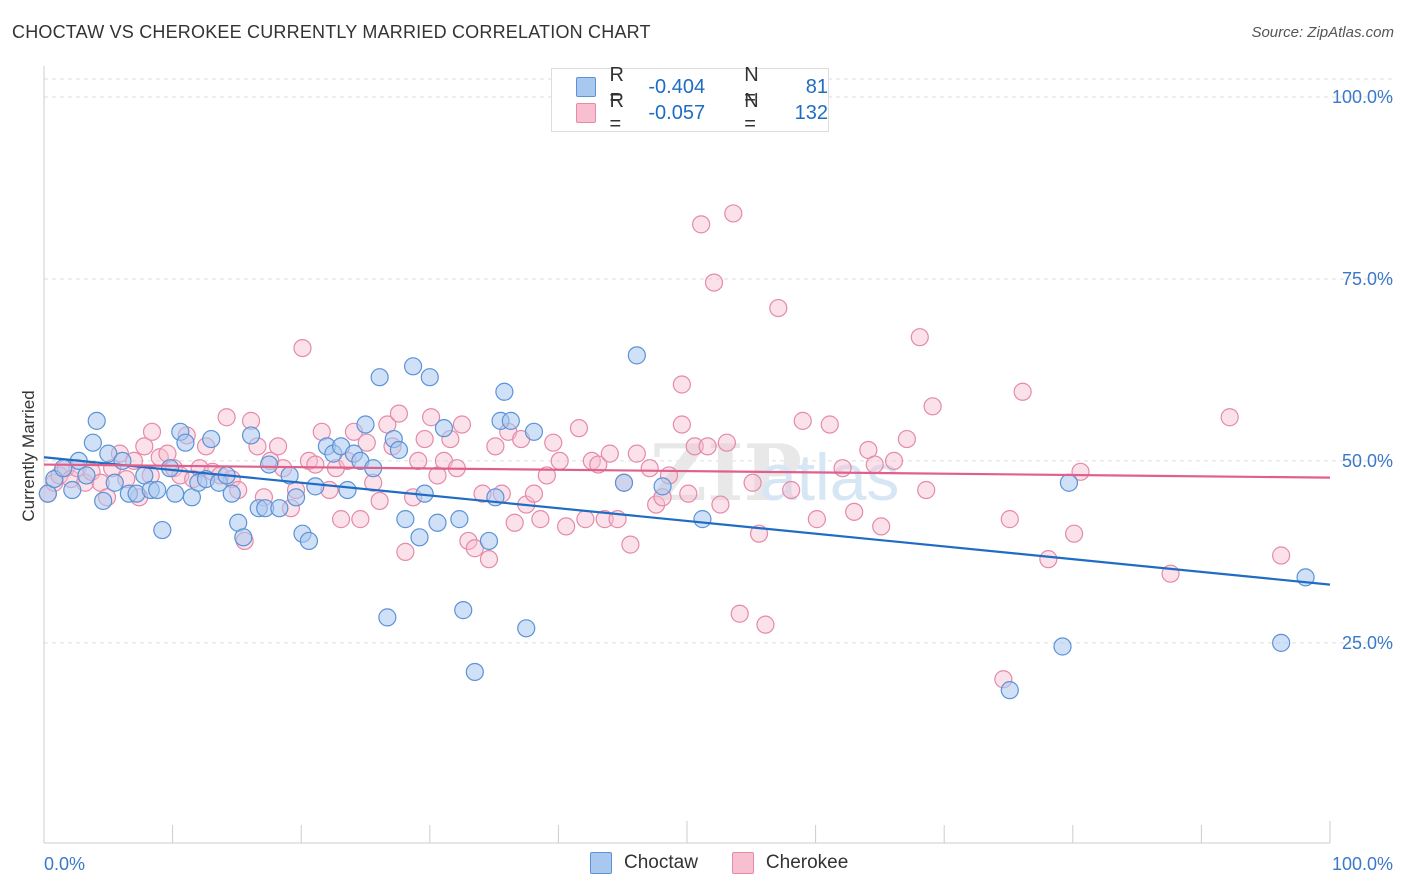 The height and width of the screenshot is (892, 1406). Describe the element at coordinates (586, 113) in the screenshot. I see `cherokee-swatch` at that location.